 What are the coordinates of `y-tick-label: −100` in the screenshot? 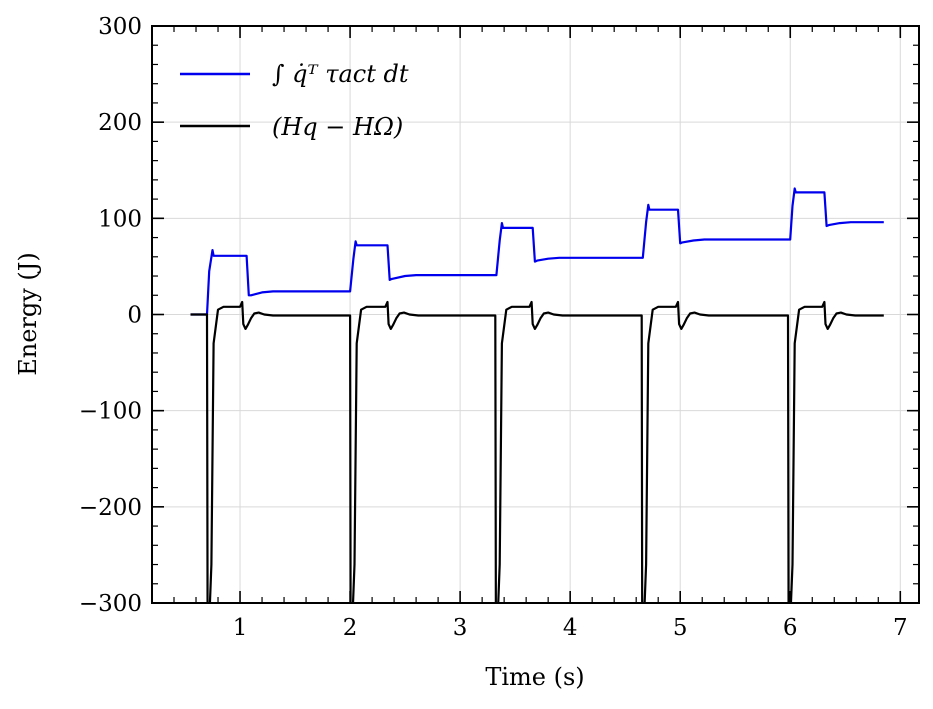 It's located at (110, 412).